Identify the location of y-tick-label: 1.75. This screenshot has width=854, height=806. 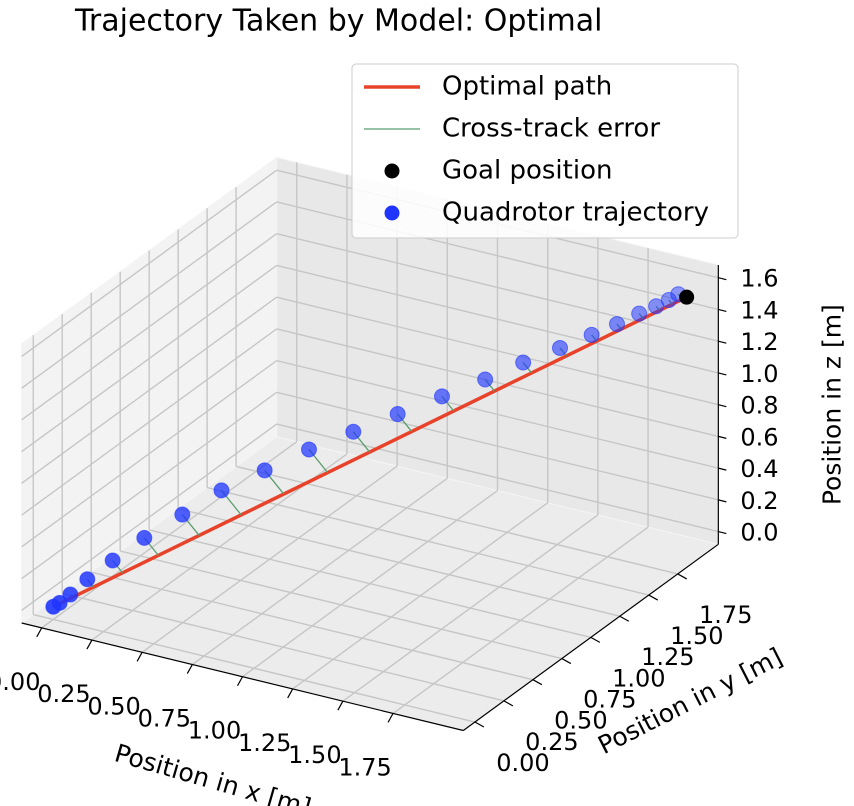
(725, 615).